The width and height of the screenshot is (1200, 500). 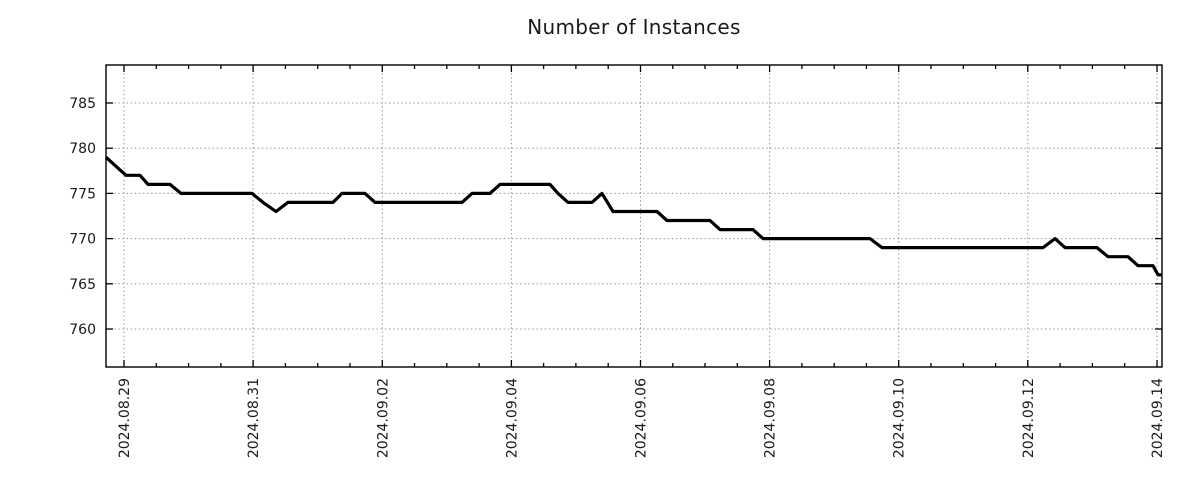 What do you see at coordinates (82, 240) in the screenshot?
I see `y-tick-label: 770` at bounding box center [82, 240].